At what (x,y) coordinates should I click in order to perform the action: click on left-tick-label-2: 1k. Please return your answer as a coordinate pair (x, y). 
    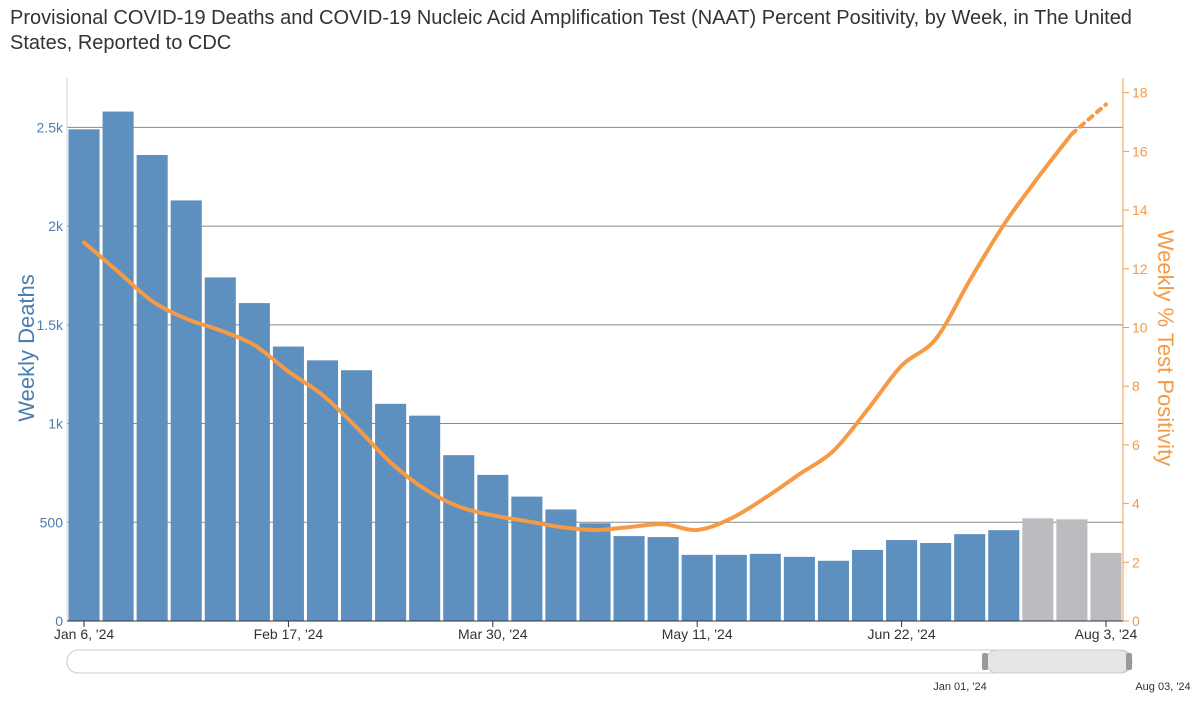
    Looking at the image, I should click on (56, 424).